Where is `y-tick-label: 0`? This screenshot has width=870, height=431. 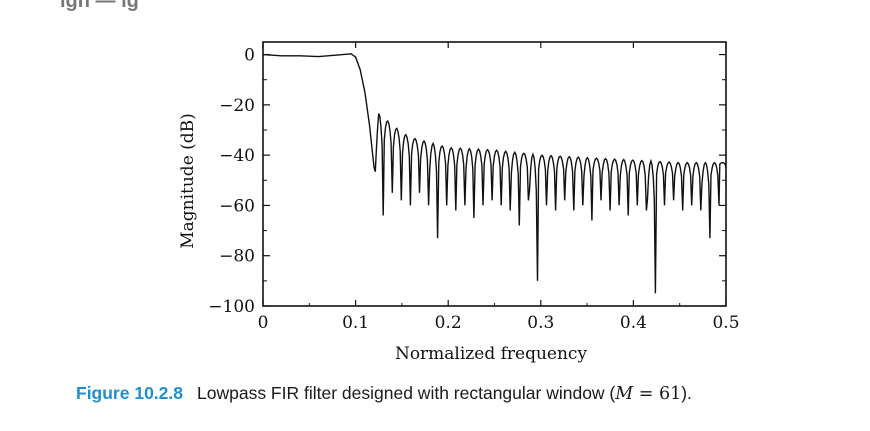
y-tick-label: 0 is located at coordinates (249, 56).